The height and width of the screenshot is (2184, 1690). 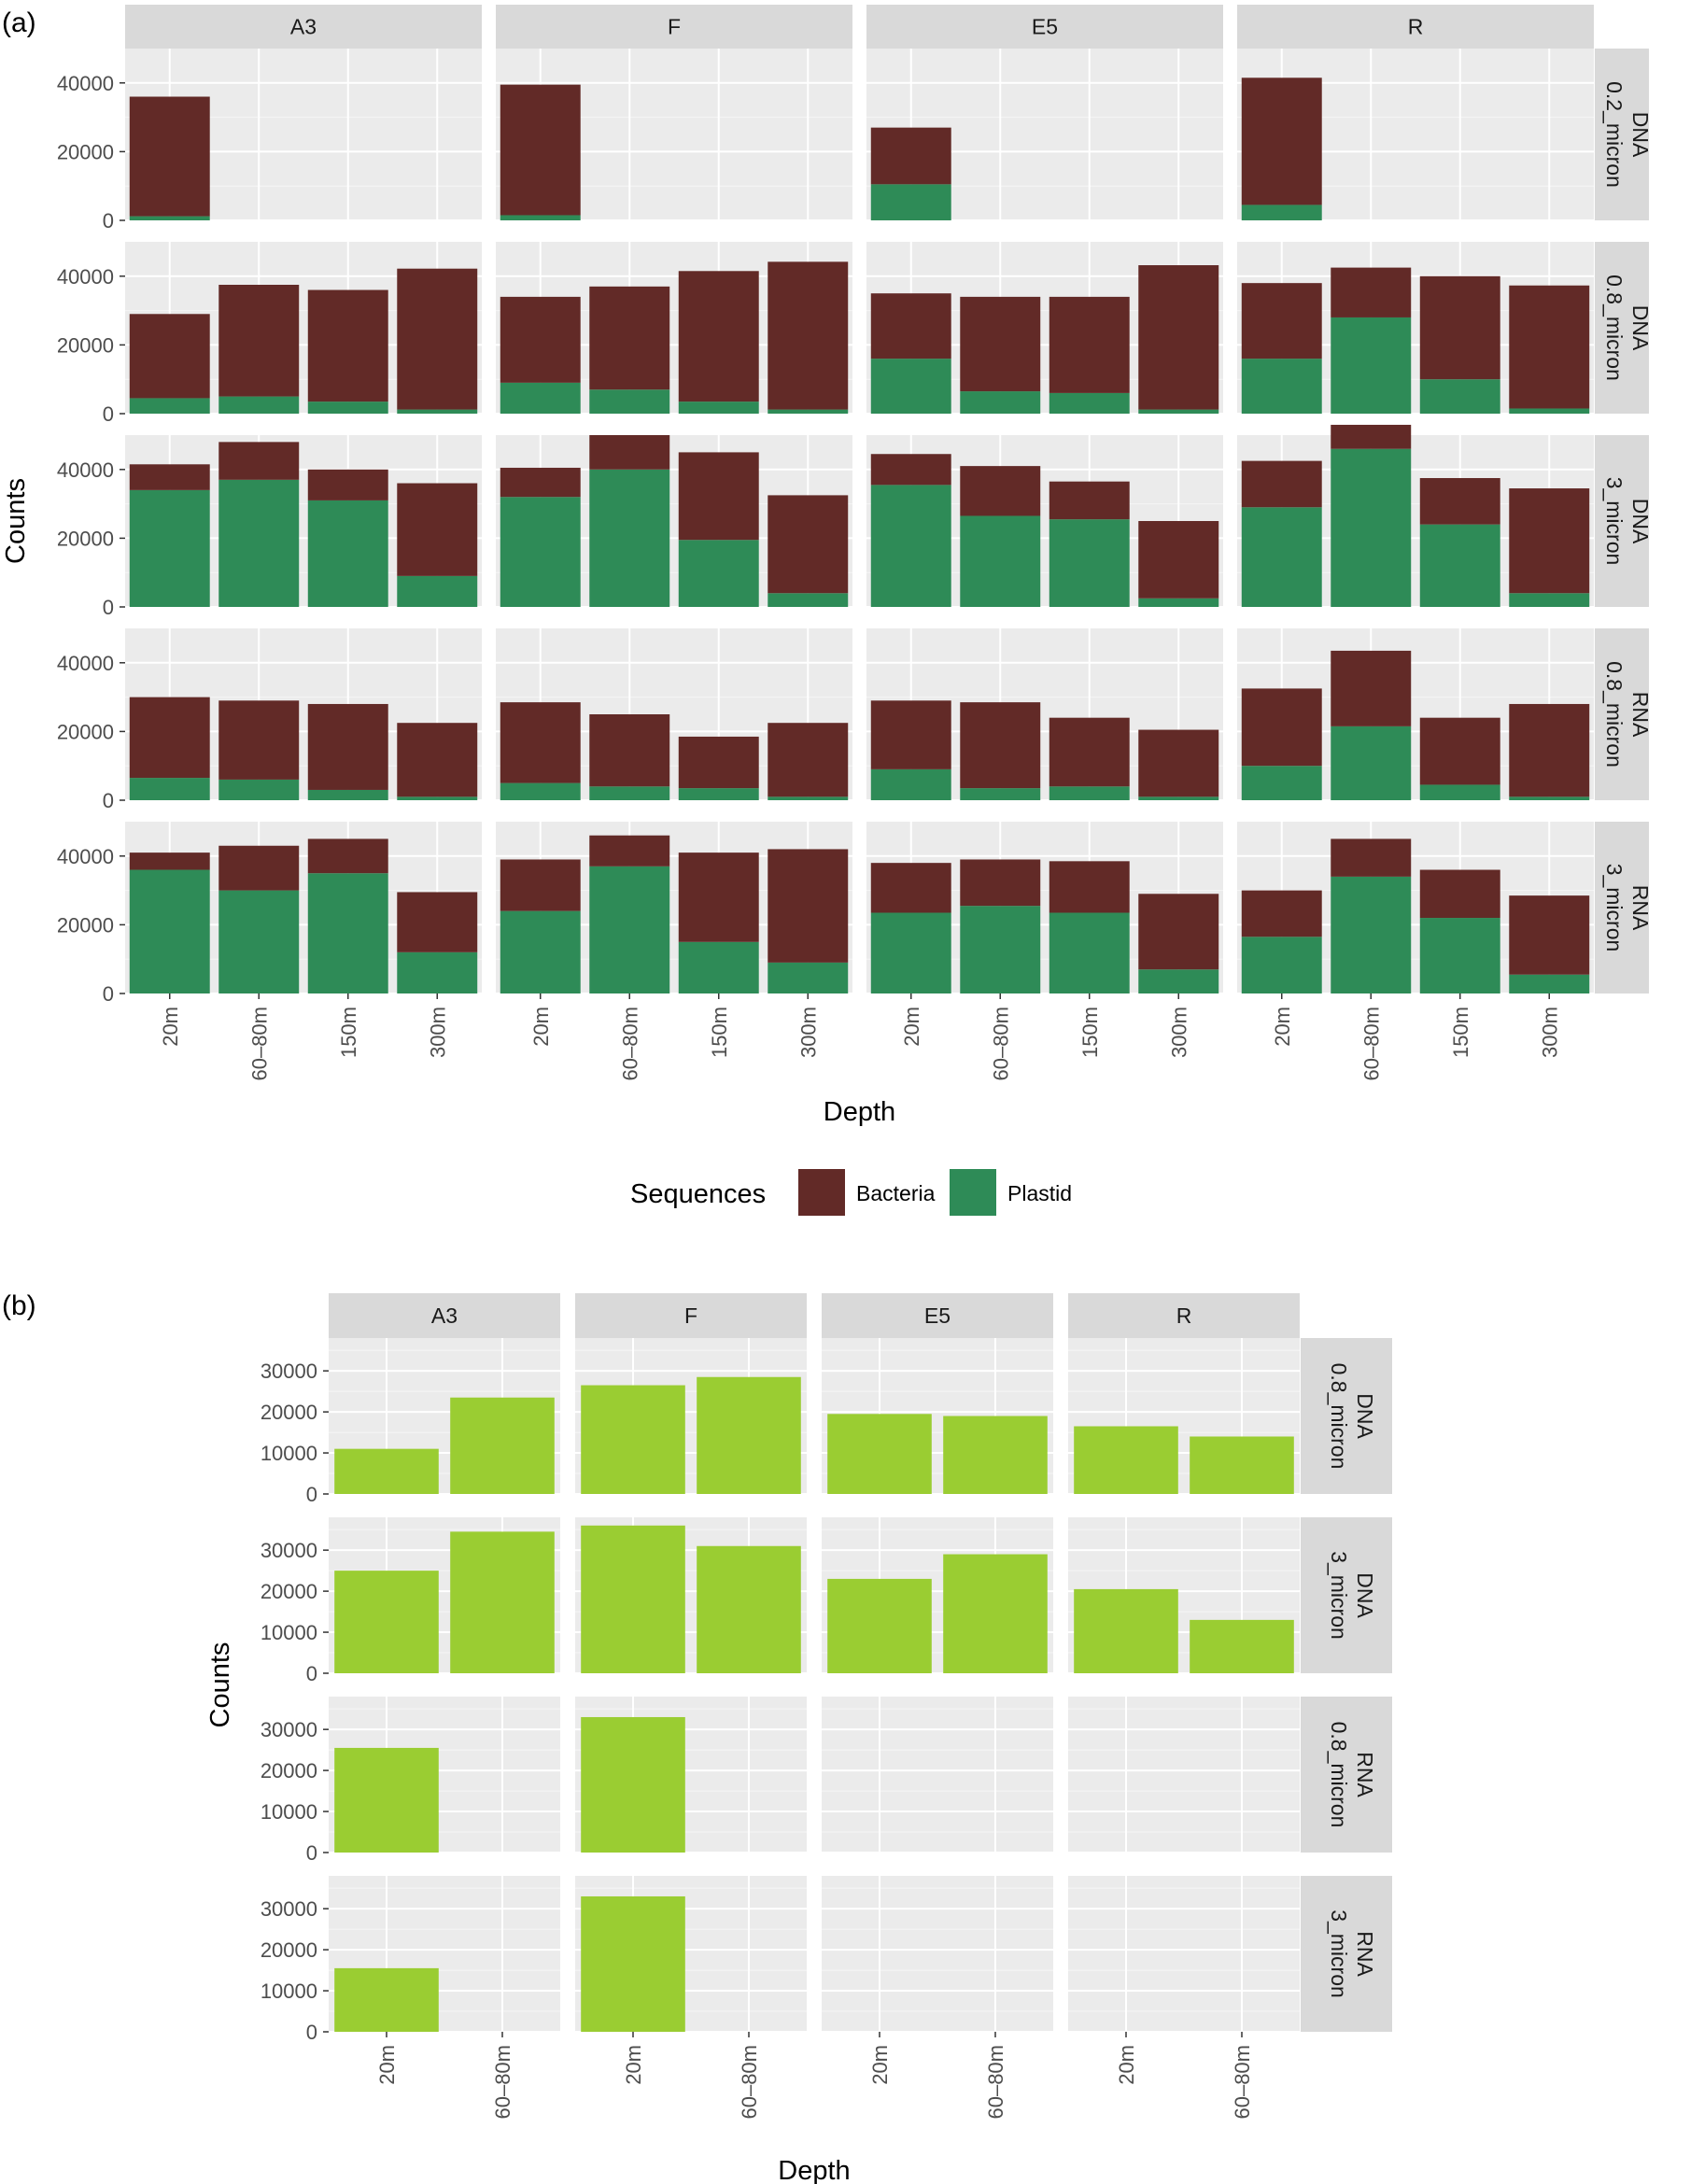 I want to click on legend-swatch, so click(x=973, y=1192).